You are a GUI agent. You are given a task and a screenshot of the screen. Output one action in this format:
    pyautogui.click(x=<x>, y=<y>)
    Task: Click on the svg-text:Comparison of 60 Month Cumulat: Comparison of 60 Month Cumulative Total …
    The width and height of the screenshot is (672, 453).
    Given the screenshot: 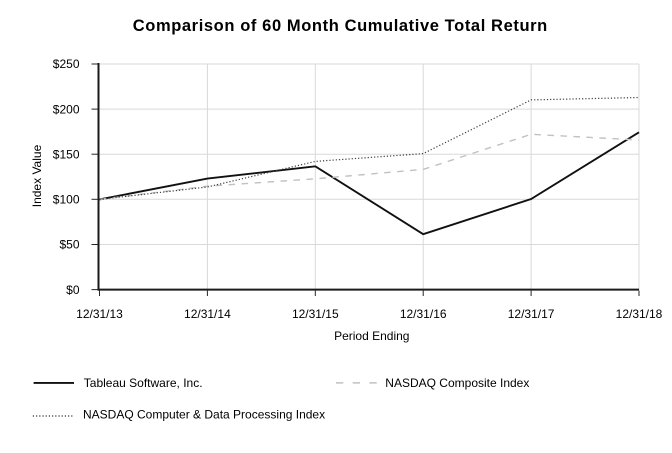 What is the action you would take?
    pyautogui.click(x=340, y=26)
    